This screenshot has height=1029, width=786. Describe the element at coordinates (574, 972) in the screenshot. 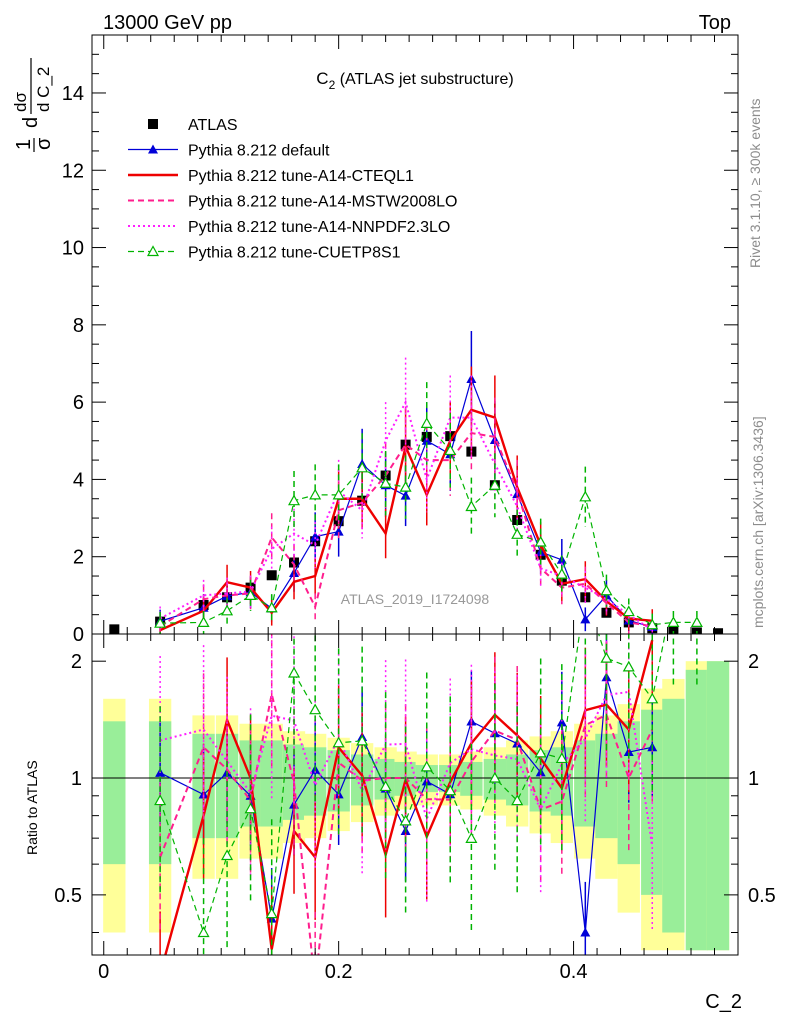

I see `xtick-label-2: 0.4` at that location.